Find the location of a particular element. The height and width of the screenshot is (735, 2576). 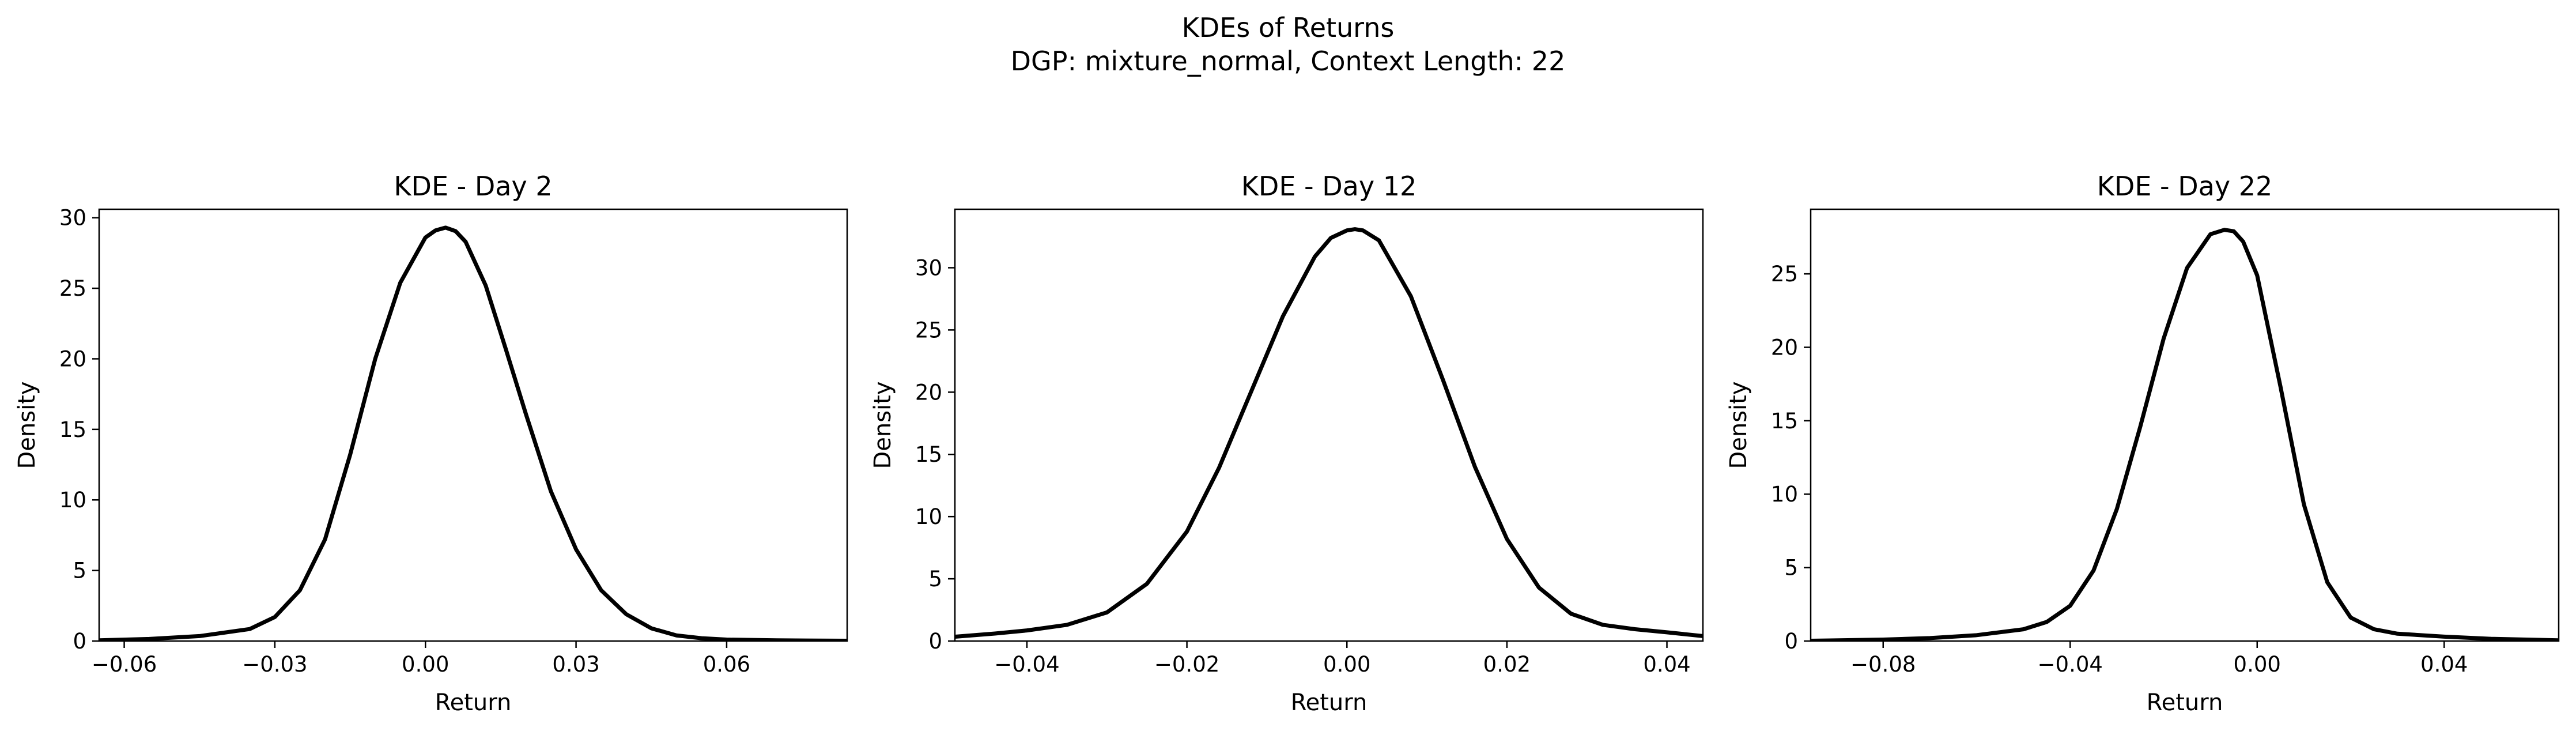

x-tick-label: 0.02 is located at coordinates (1507, 664).